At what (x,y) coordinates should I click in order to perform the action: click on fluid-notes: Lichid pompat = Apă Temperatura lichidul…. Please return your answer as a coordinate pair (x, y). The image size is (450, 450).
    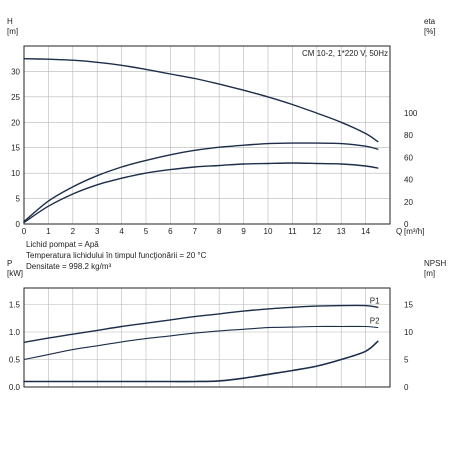
    Looking at the image, I should click on (116, 255).